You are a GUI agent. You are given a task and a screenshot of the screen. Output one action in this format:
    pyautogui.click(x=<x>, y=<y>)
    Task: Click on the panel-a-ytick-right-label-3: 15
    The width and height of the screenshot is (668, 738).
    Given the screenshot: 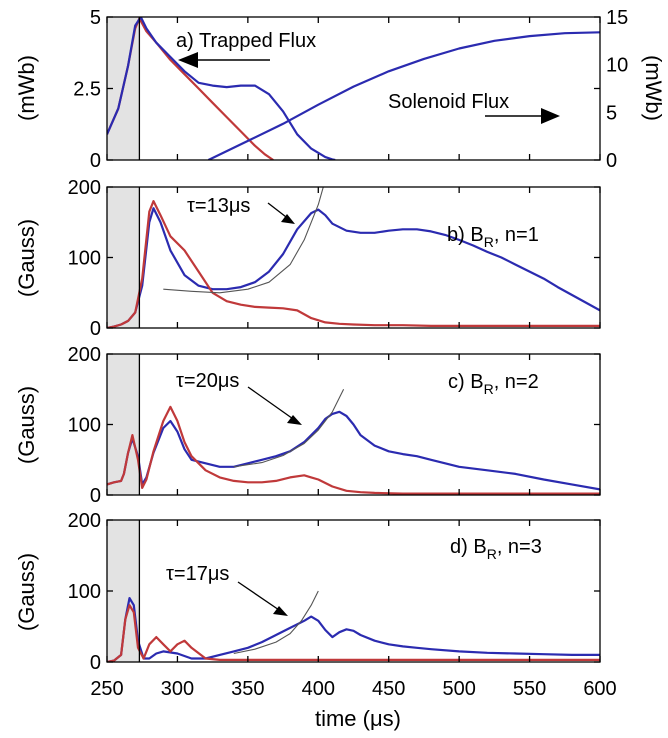 What is the action you would take?
    pyautogui.click(x=617, y=18)
    